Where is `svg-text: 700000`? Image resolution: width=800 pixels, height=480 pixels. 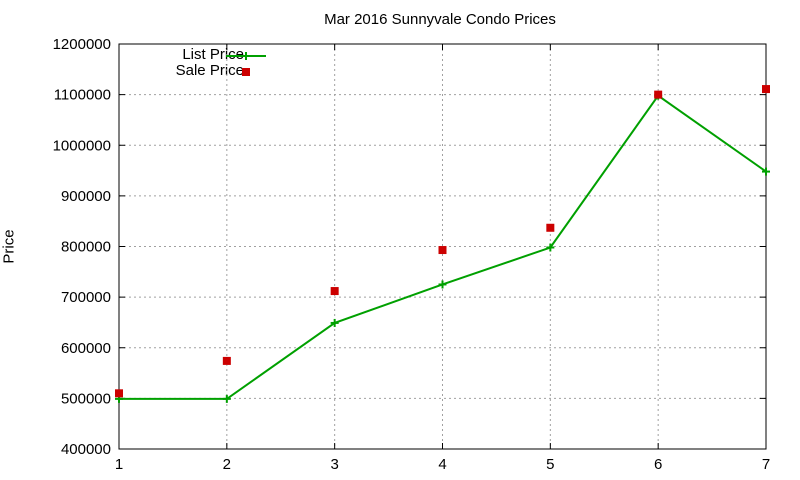 svg-text: 700000 is located at coordinates (86, 297).